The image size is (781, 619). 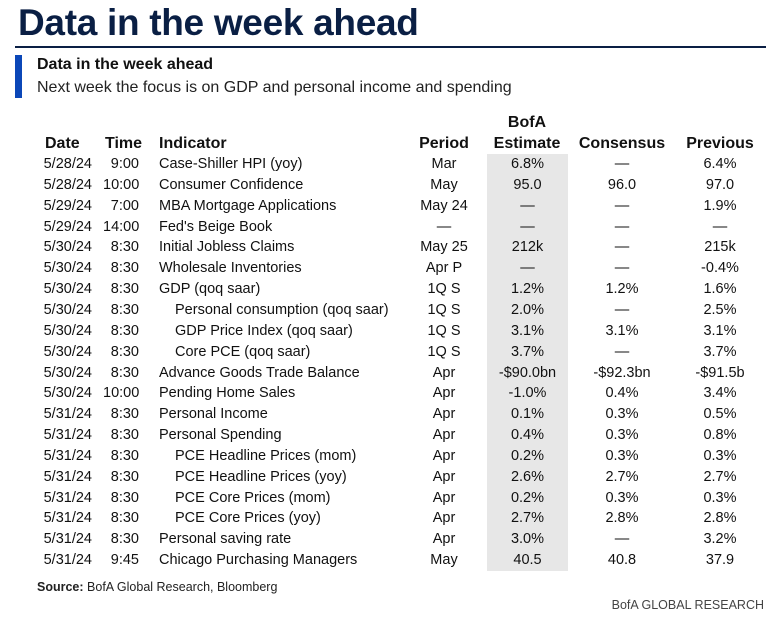 What do you see at coordinates (720, 476) in the screenshot?
I see `cell-previous: 2.7%` at bounding box center [720, 476].